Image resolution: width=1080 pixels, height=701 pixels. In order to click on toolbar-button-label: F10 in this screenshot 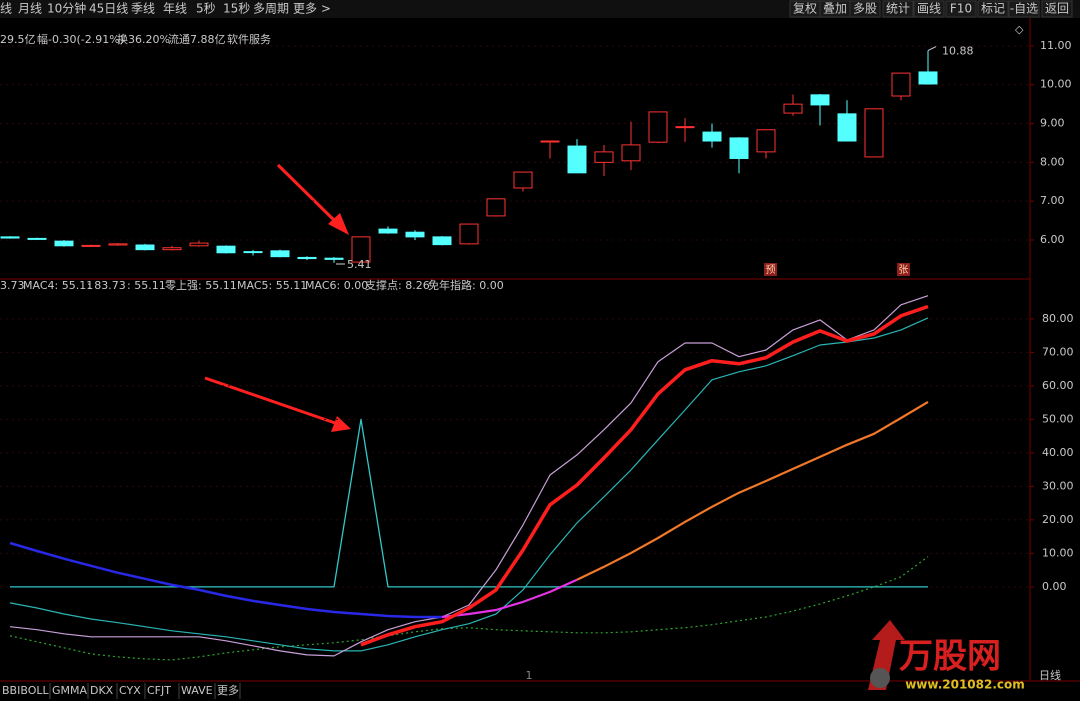, I will do `click(961, 9)`.